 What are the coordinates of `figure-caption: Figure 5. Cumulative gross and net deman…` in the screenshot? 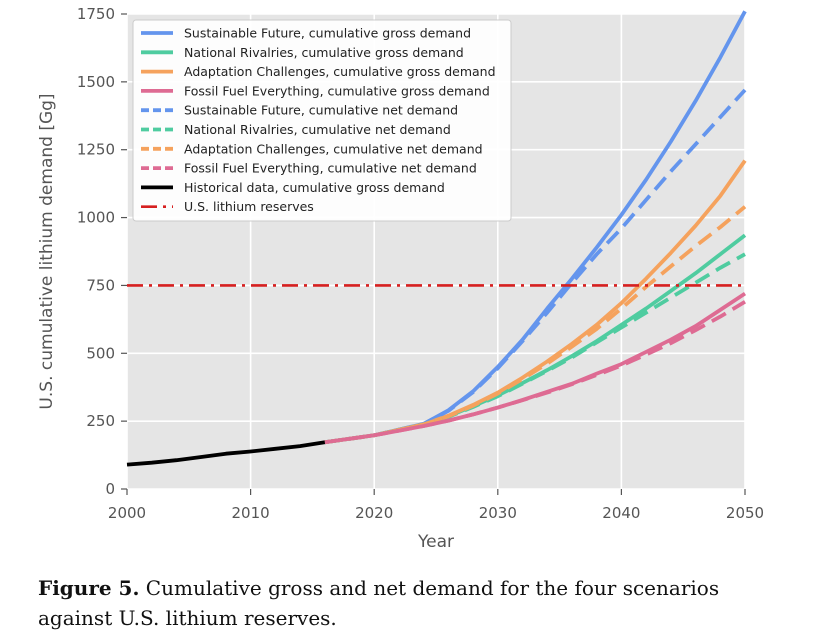 It's located at (408, 603).